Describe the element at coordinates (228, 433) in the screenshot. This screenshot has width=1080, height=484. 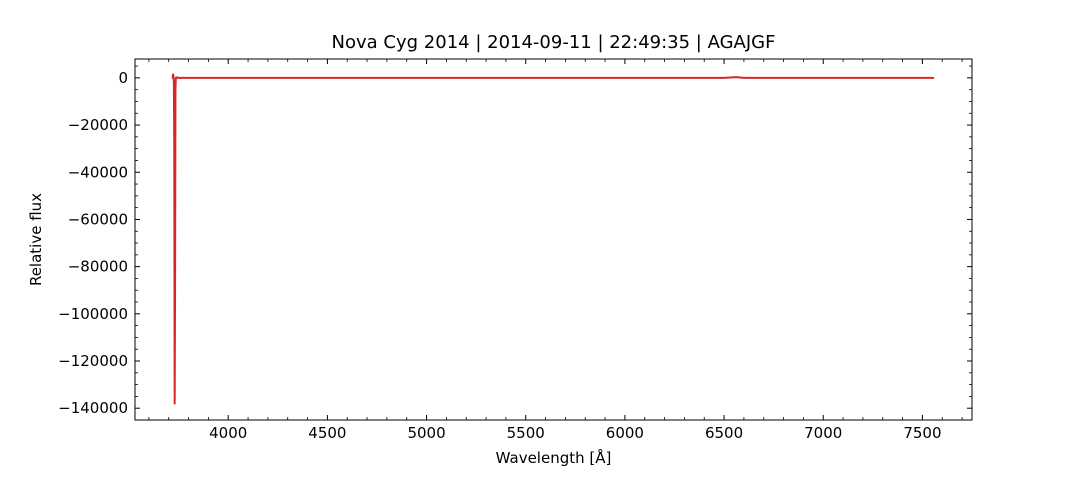
I see `x-tick-label: 4000` at that location.